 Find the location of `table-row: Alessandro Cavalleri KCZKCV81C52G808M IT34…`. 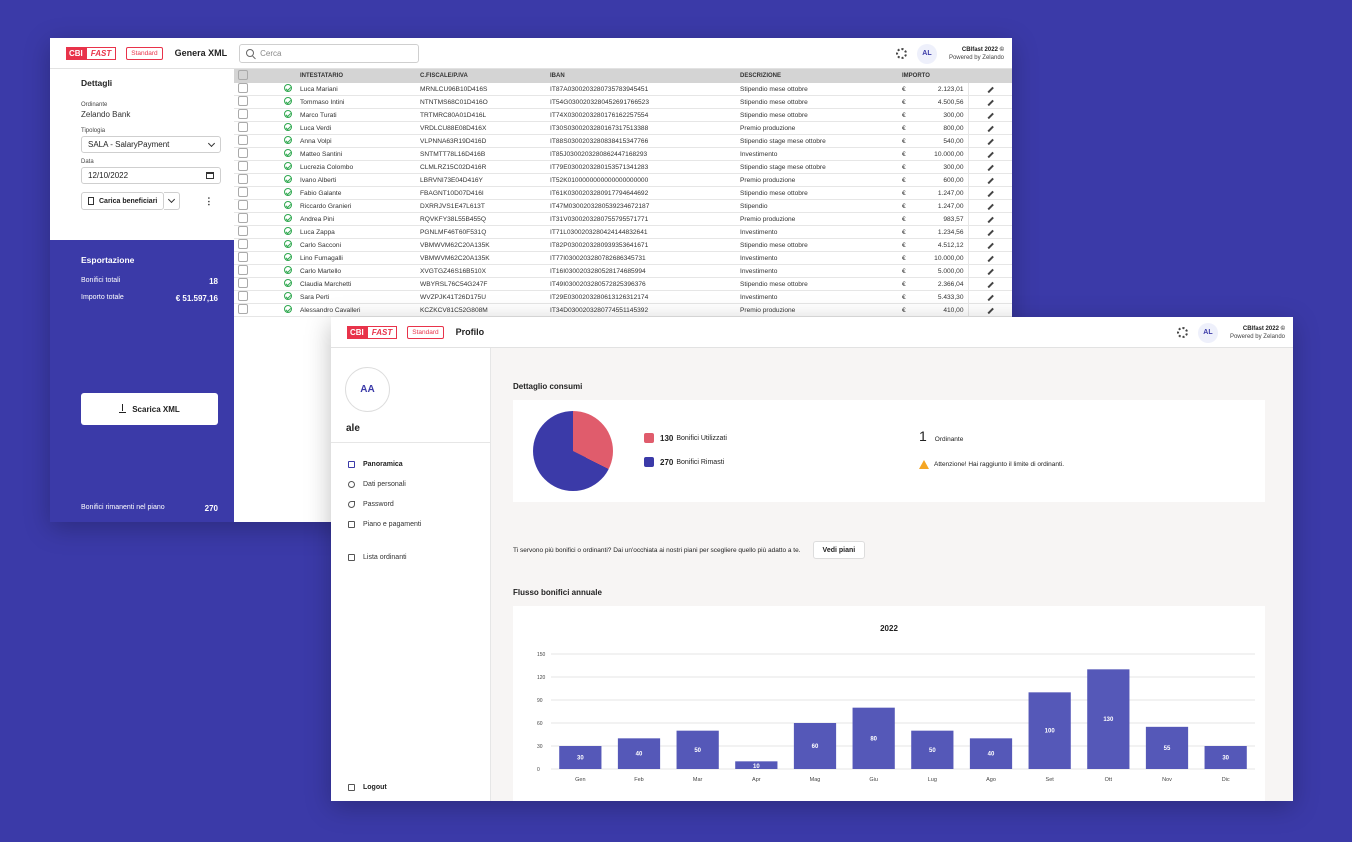

table-row: Alessandro Cavalleri KCZKCV81C52G808M IT34… is located at coordinates (623, 310).